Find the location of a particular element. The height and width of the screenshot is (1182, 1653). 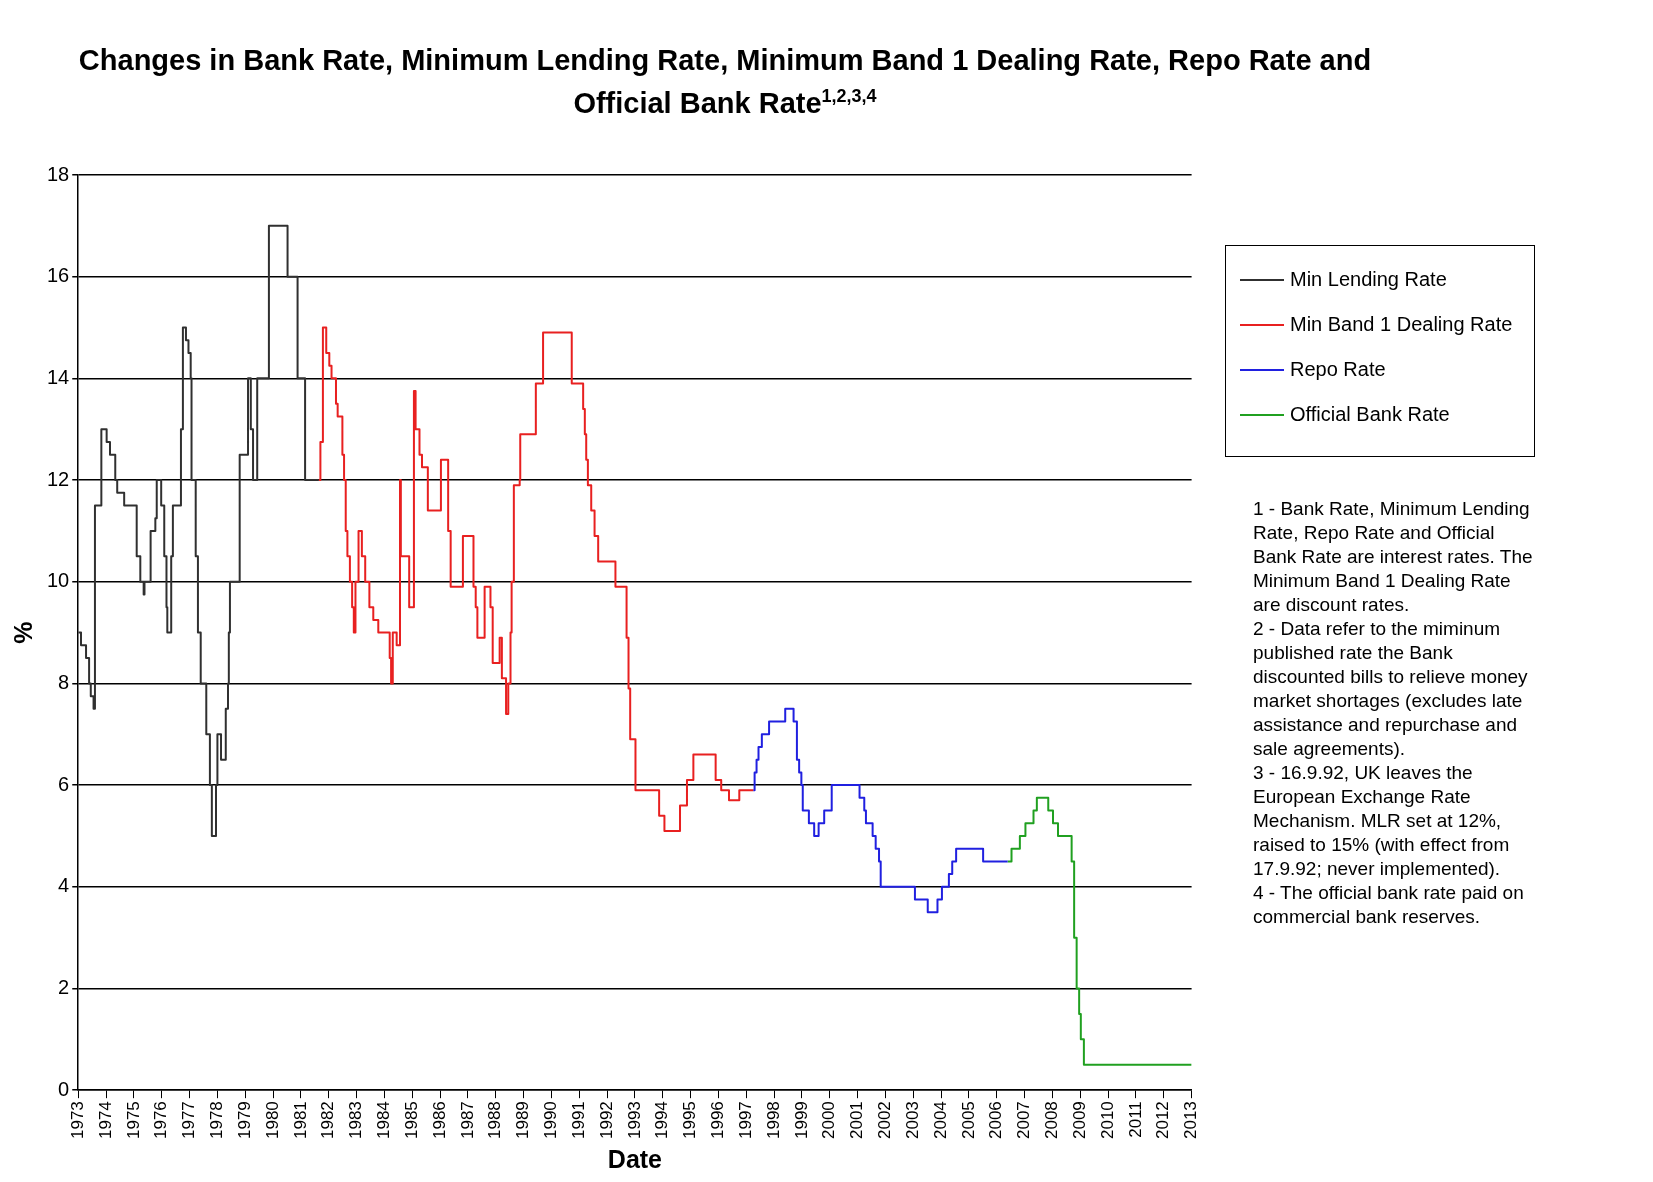

x-tick-label: 1983 is located at coordinates (356, 1120).